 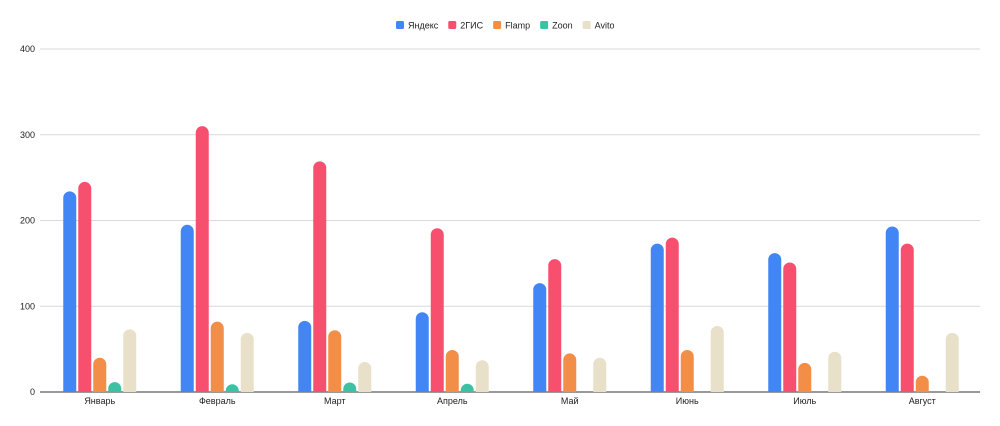 I want to click on bar-Zoon-Февраль, so click(x=232, y=388).